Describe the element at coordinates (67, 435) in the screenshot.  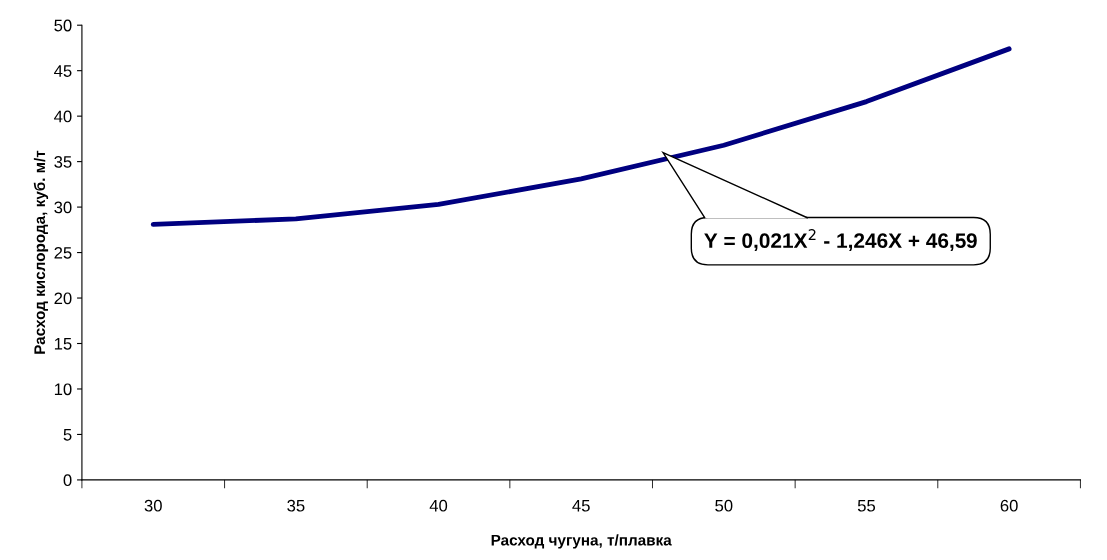
I see `y-tick-label: 5` at that location.